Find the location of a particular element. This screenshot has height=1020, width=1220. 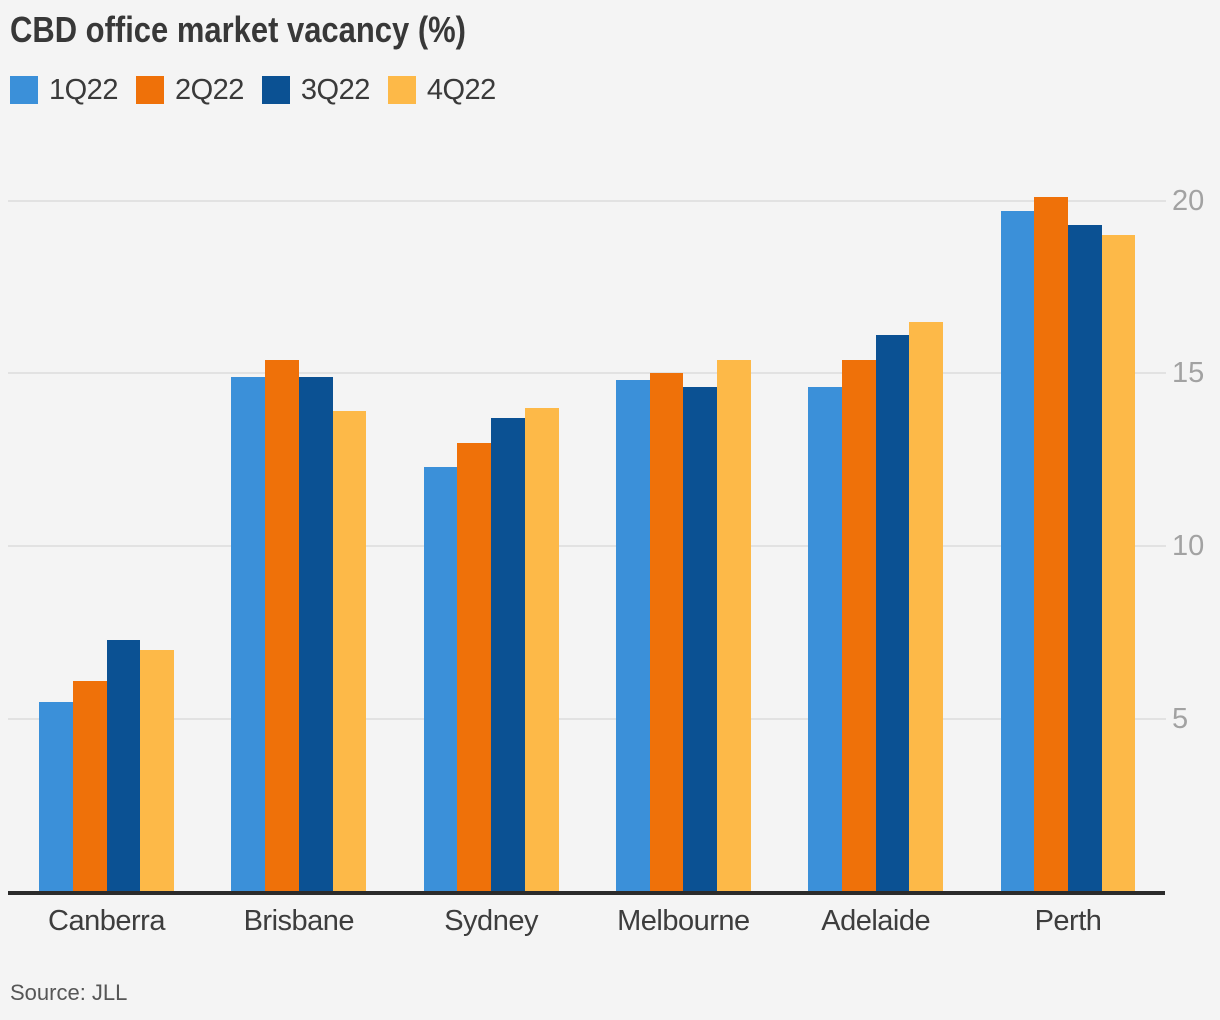

bar-sydney-4q22 is located at coordinates (542, 650).